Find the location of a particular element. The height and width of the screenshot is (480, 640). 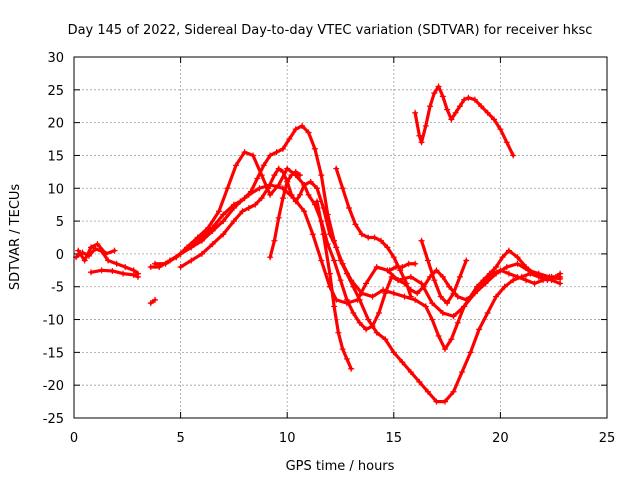

series-s4 is located at coordinates (153, 301).